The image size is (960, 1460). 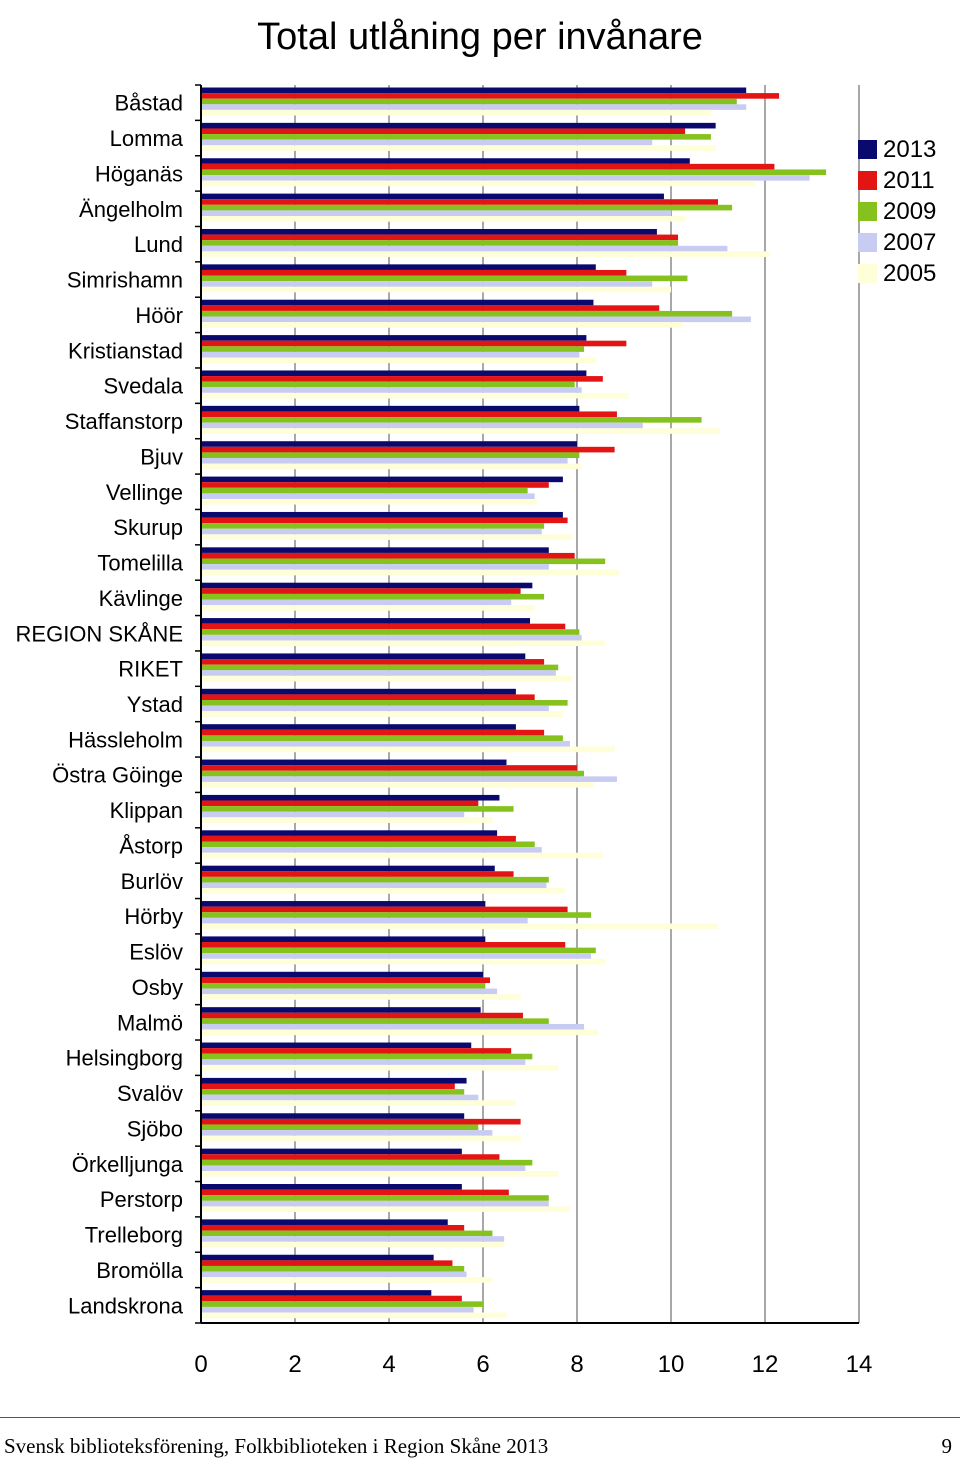 What do you see at coordinates (161, 456) in the screenshot?
I see `category-label: Bjuv` at bounding box center [161, 456].